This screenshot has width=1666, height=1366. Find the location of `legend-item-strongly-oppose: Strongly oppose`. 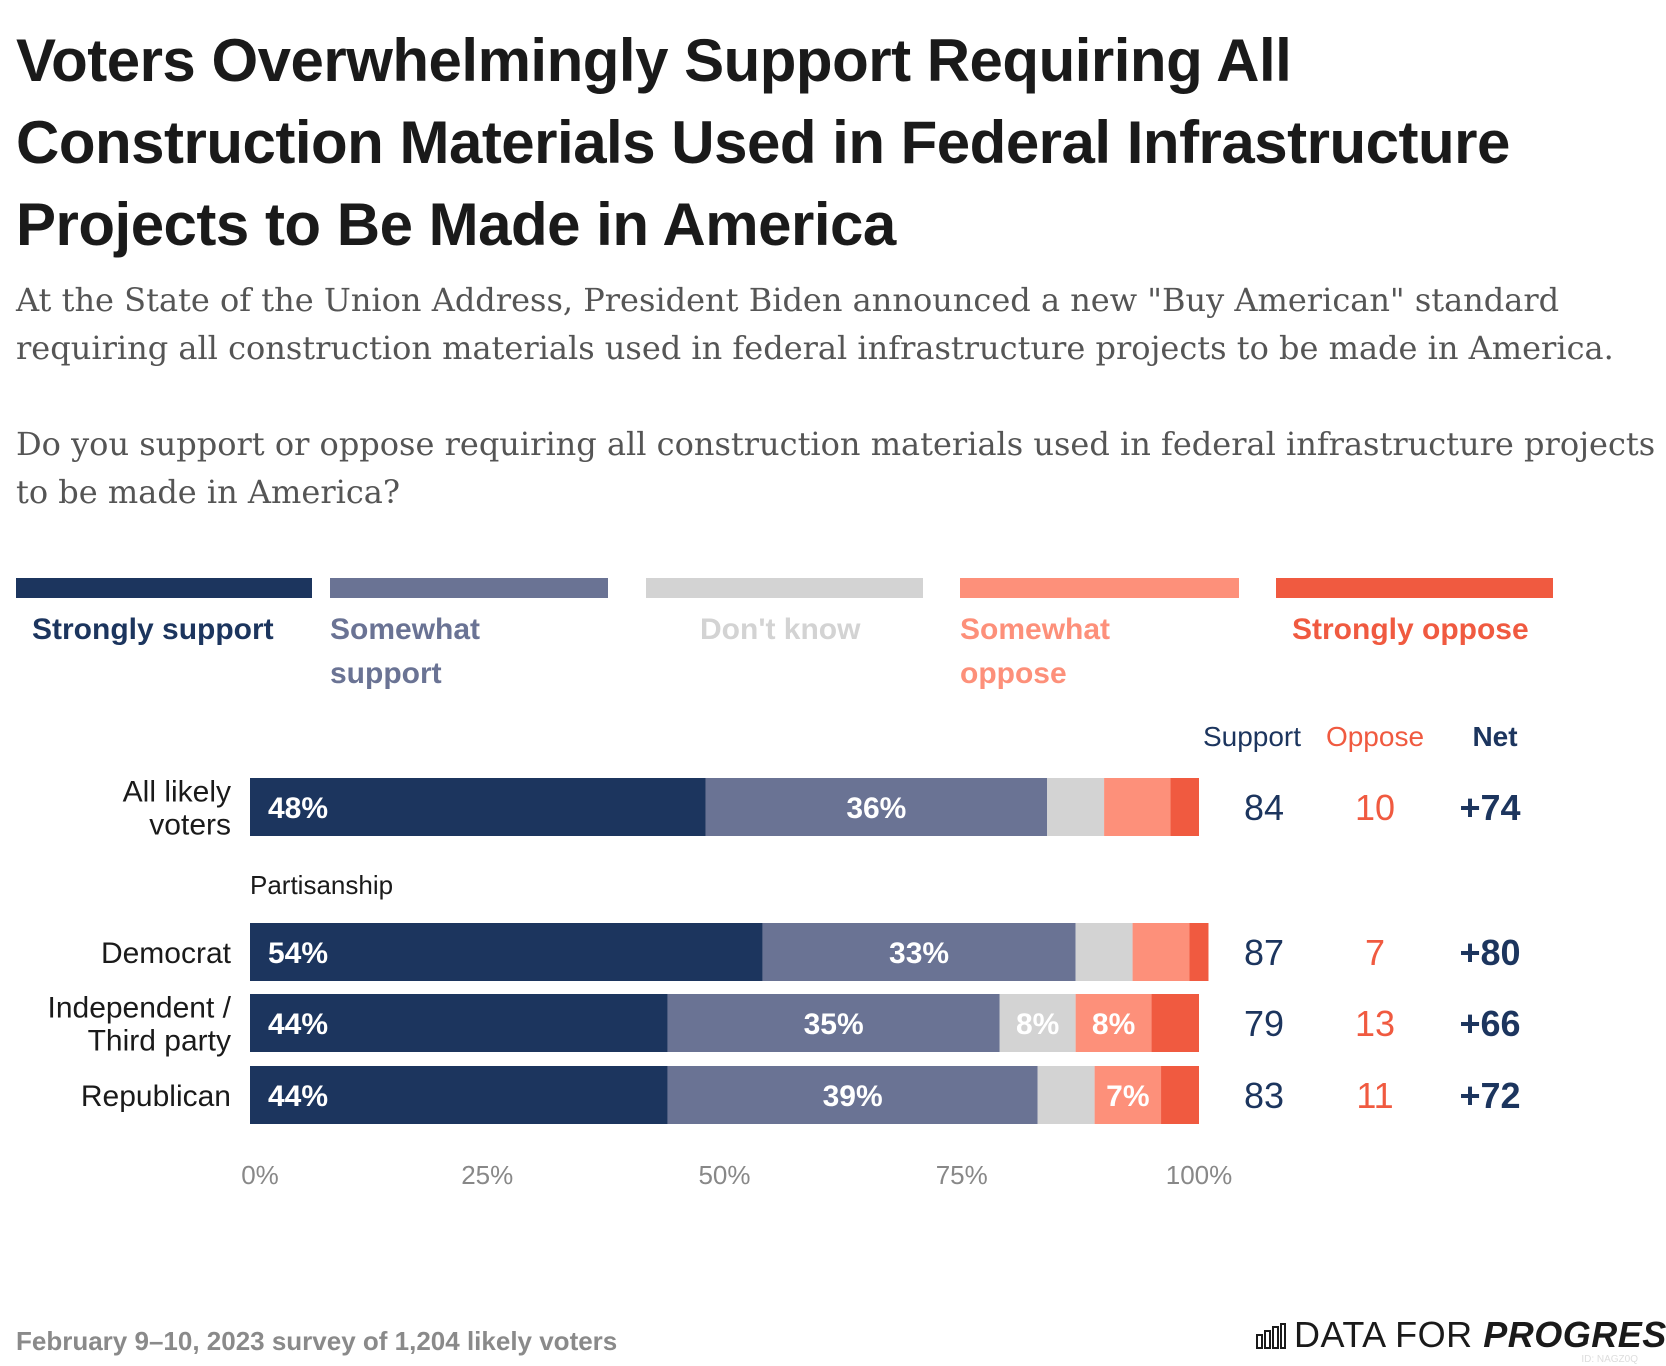

legend-item-strongly-oppose: Strongly oppose is located at coordinates (1414, 615).